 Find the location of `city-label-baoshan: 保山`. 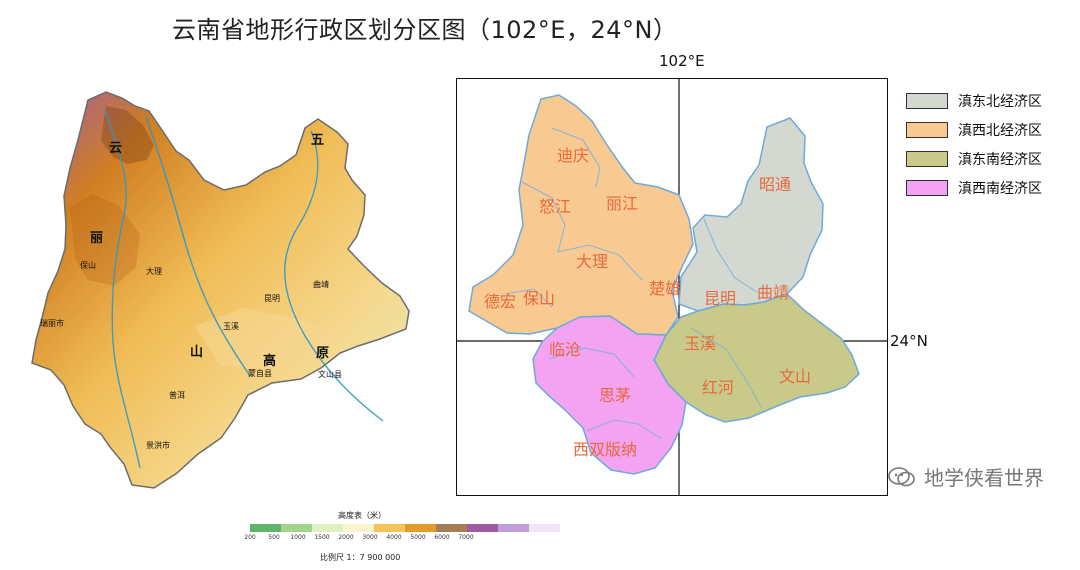

city-label-baoshan: 保山 is located at coordinates (539, 298).